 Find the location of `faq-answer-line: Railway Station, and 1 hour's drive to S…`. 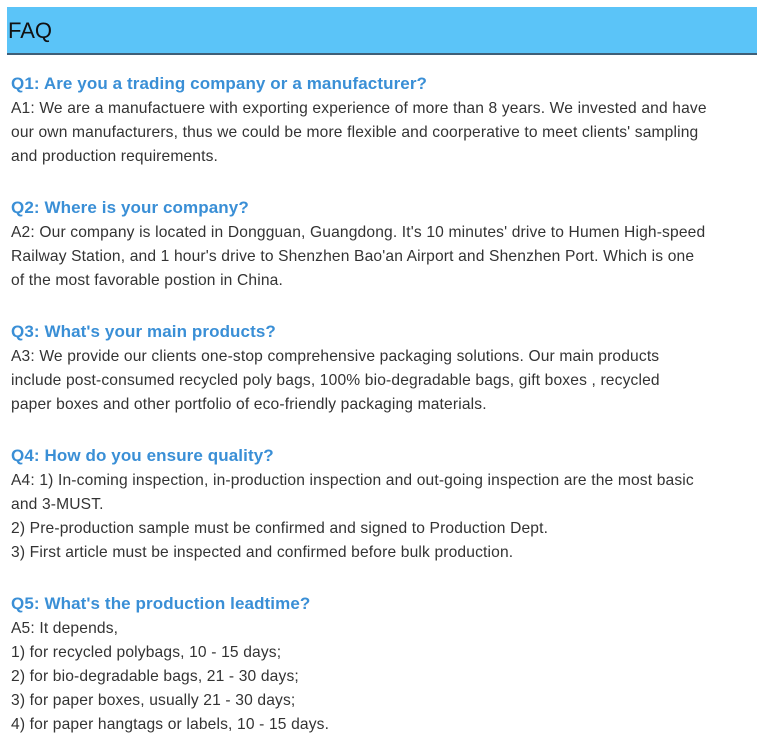

faq-answer-line: Railway Station, and 1 hour's drive to S… is located at coordinates (353, 256).